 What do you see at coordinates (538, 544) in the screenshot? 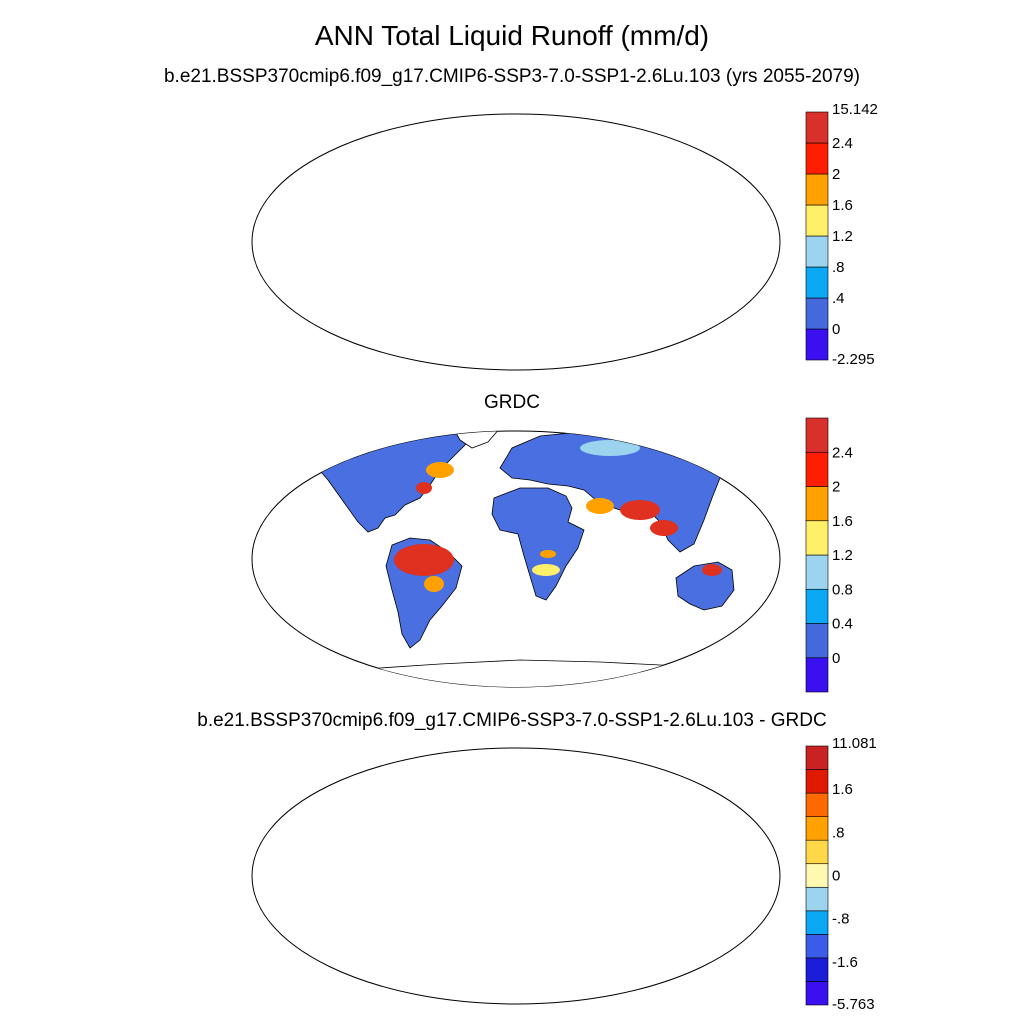
I see `continent-africa` at bounding box center [538, 544].